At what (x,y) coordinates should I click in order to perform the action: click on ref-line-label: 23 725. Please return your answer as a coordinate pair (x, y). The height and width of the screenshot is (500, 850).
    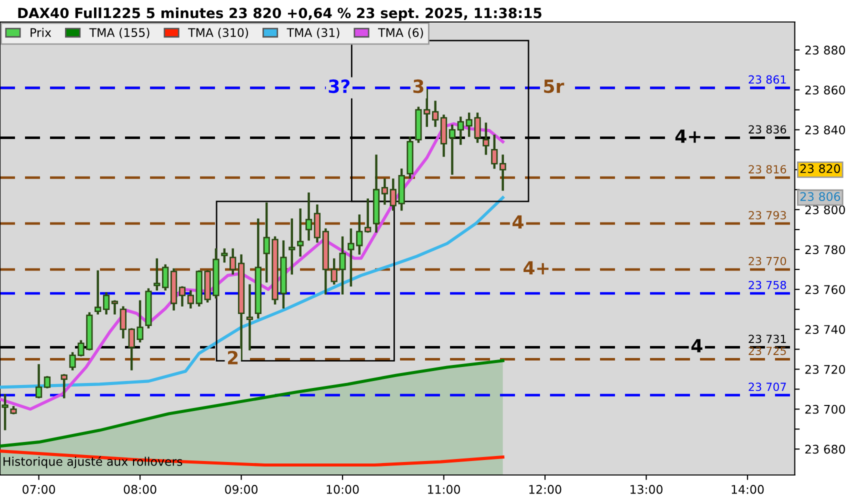
    Looking at the image, I should click on (767, 351).